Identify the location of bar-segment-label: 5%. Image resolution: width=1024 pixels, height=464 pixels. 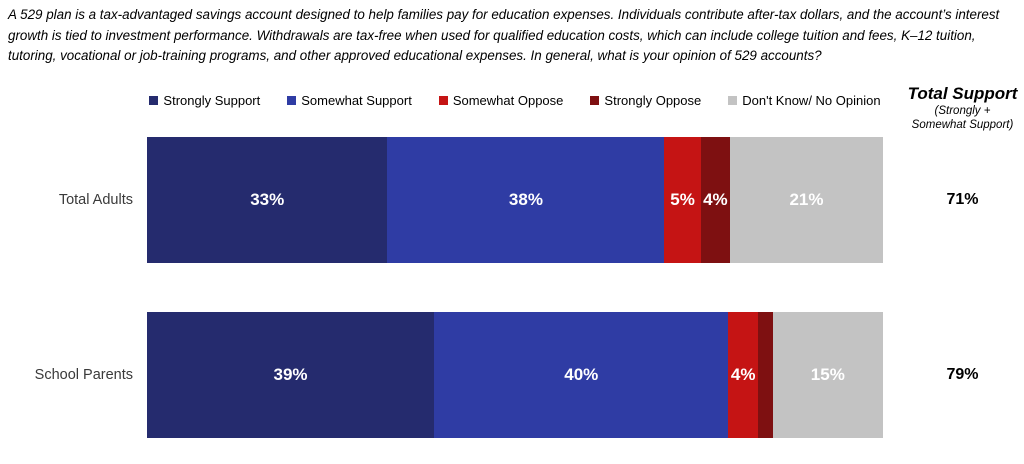
(682, 199).